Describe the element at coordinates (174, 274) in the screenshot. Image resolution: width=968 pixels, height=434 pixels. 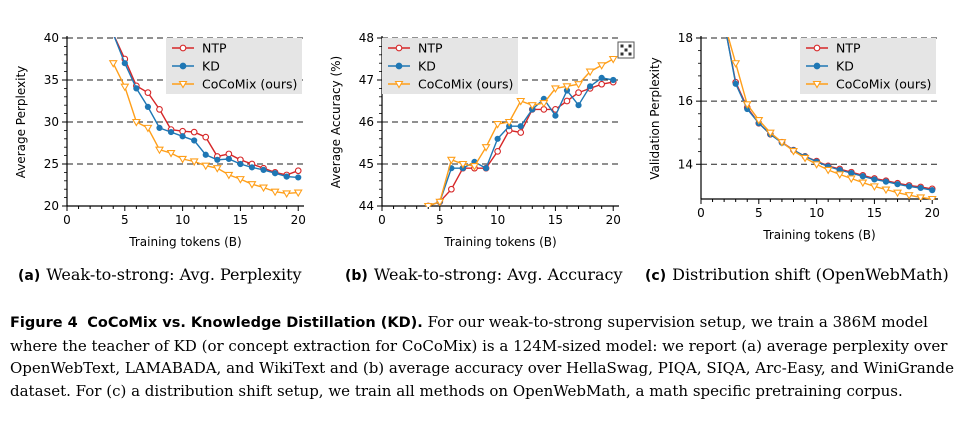
I see `subcaption-a-text: Weak-to-strong: Avg. Perplexity` at that location.